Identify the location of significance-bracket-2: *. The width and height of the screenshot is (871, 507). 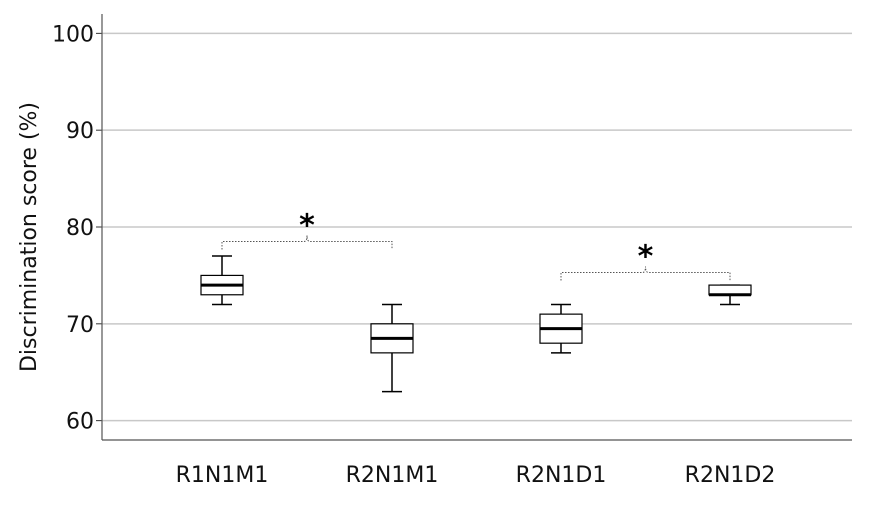
(645, 260).